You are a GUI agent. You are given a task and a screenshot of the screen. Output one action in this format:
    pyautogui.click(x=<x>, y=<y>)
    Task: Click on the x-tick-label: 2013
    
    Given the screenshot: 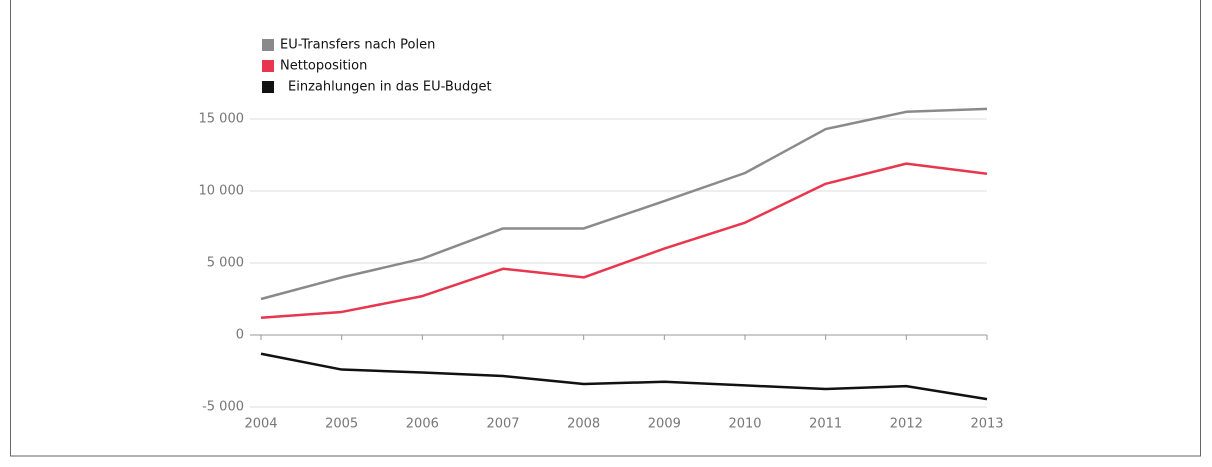 What is the action you would take?
    pyautogui.click(x=986, y=424)
    